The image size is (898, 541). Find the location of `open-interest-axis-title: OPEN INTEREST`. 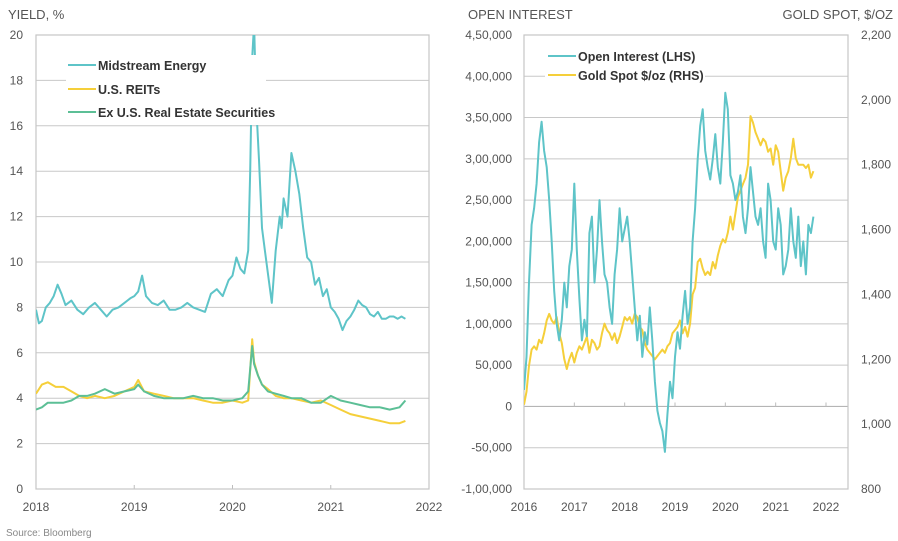

open-interest-axis-title: OPEN INTEREST is located at coordinates (520, 14).